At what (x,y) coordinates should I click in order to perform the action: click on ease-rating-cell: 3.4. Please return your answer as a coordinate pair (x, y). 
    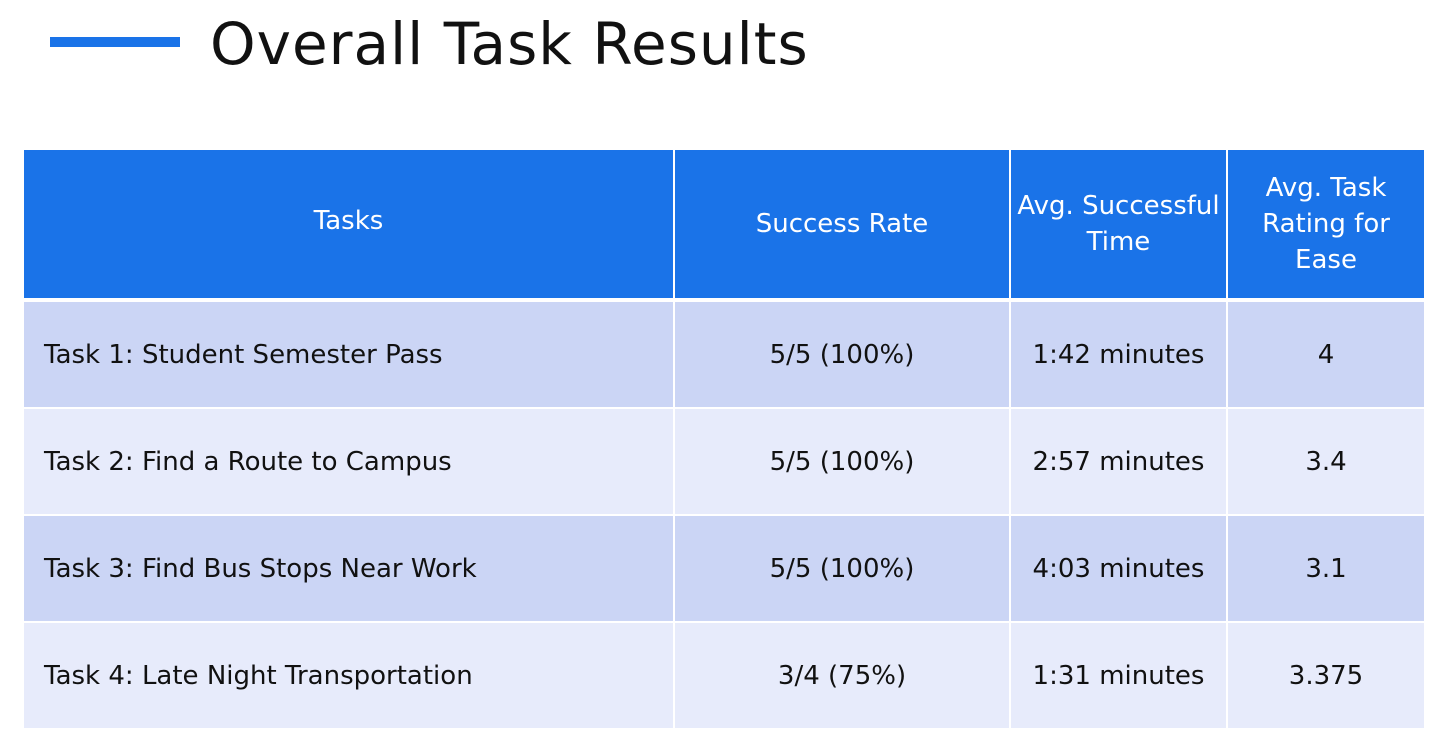
    Looking at the image, I should click on (1325, 462).